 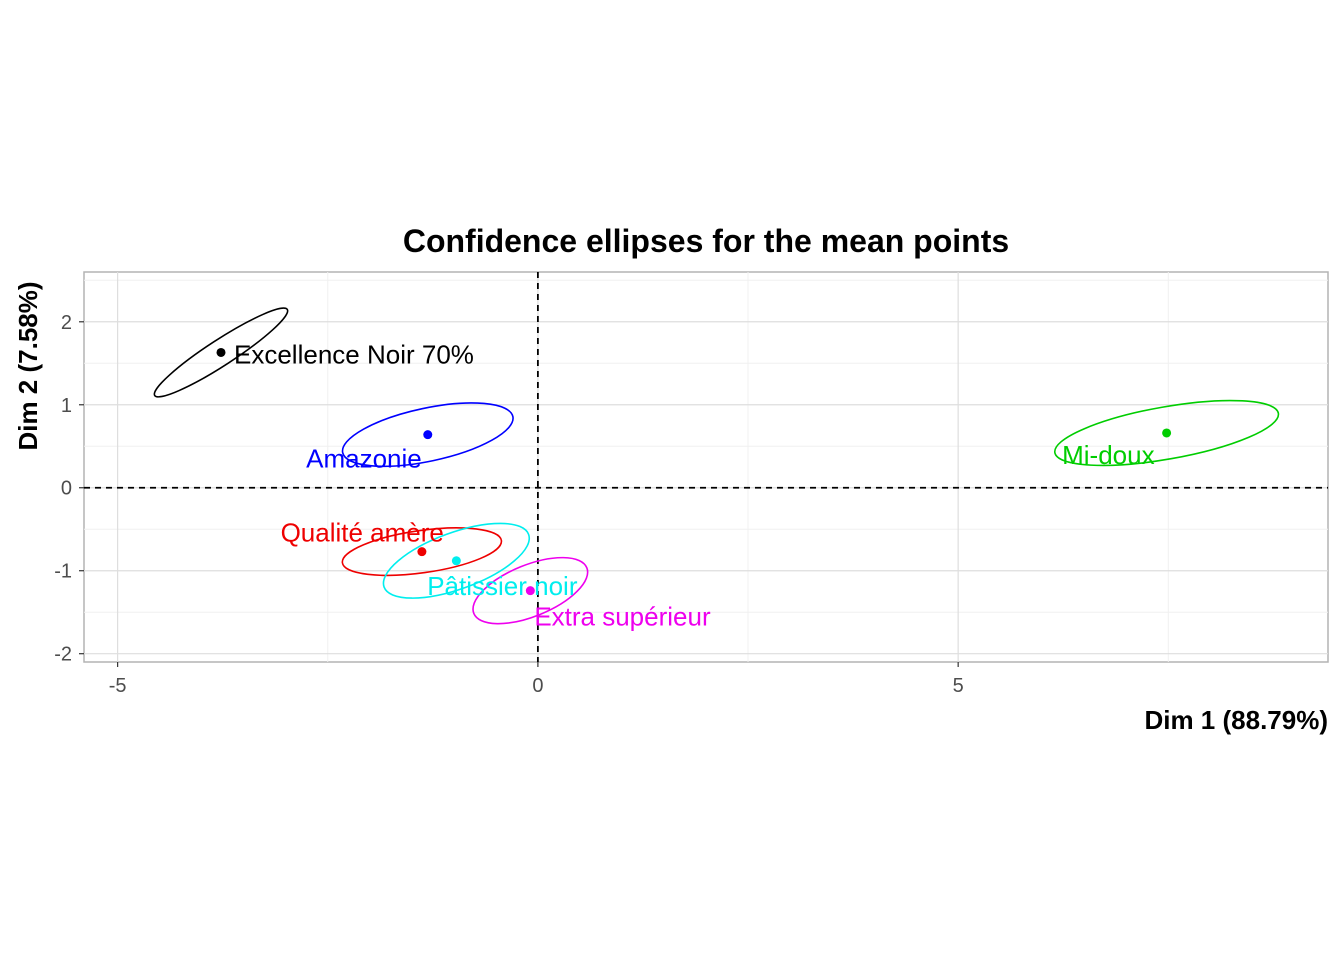 What do you see at coordinates (28, 365) in the screenshot?
I see `y-axis-title: Dim 2 (7.58%)` at bounding box center [28, 365].